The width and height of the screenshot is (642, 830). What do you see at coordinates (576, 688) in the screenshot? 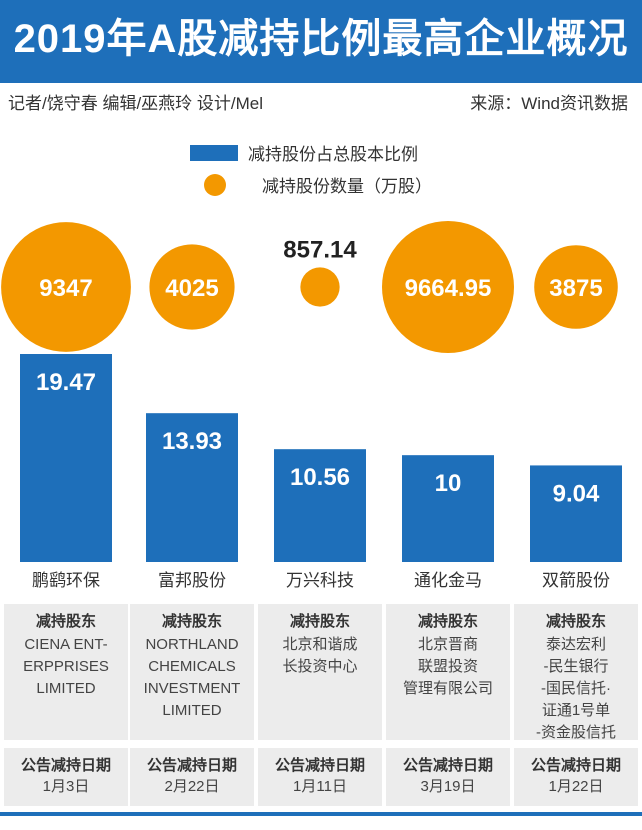
I see `holder-name: 泰达宏利 -民生银行 -国民信托· 证通1号单 -资金股信托` at bounding box center [576, 688].